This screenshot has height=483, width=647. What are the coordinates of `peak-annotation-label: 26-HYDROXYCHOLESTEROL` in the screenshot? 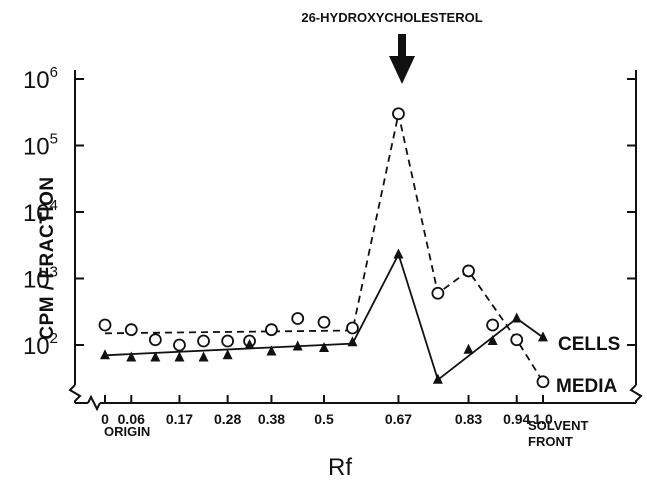 It's located at (391, 17).